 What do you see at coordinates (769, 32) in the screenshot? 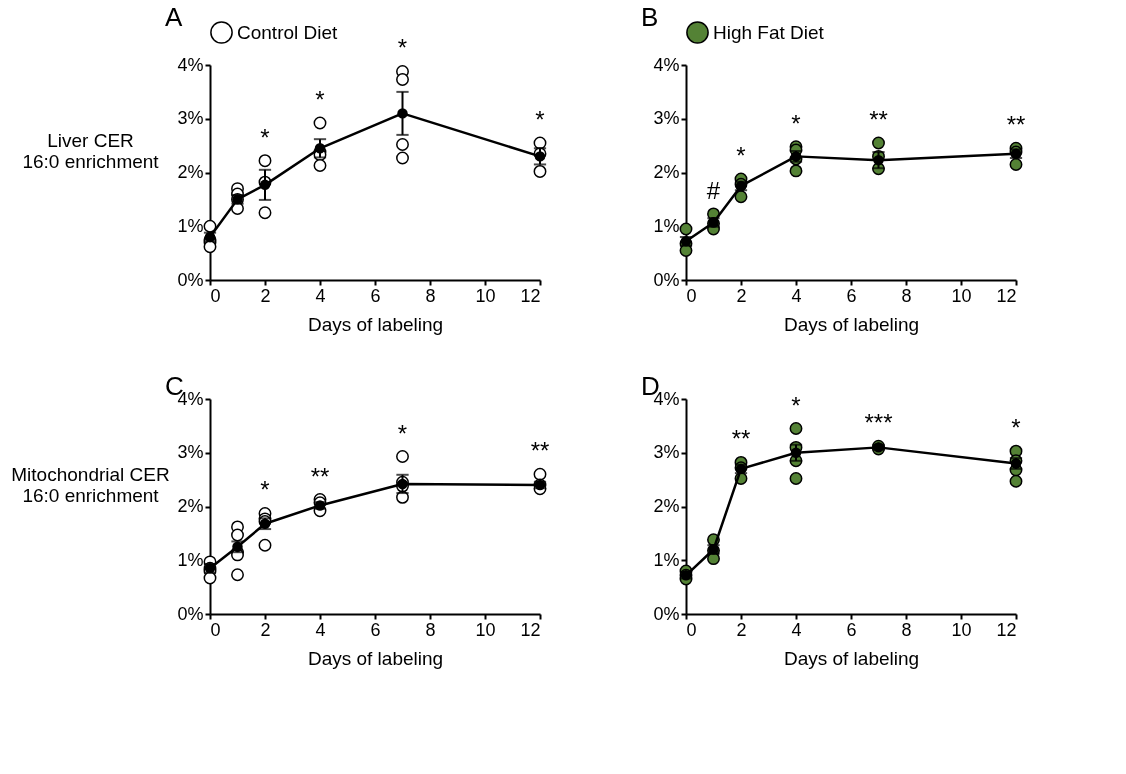
I see `legend-label: High Fat Diet` at bounding box center [769, 32].